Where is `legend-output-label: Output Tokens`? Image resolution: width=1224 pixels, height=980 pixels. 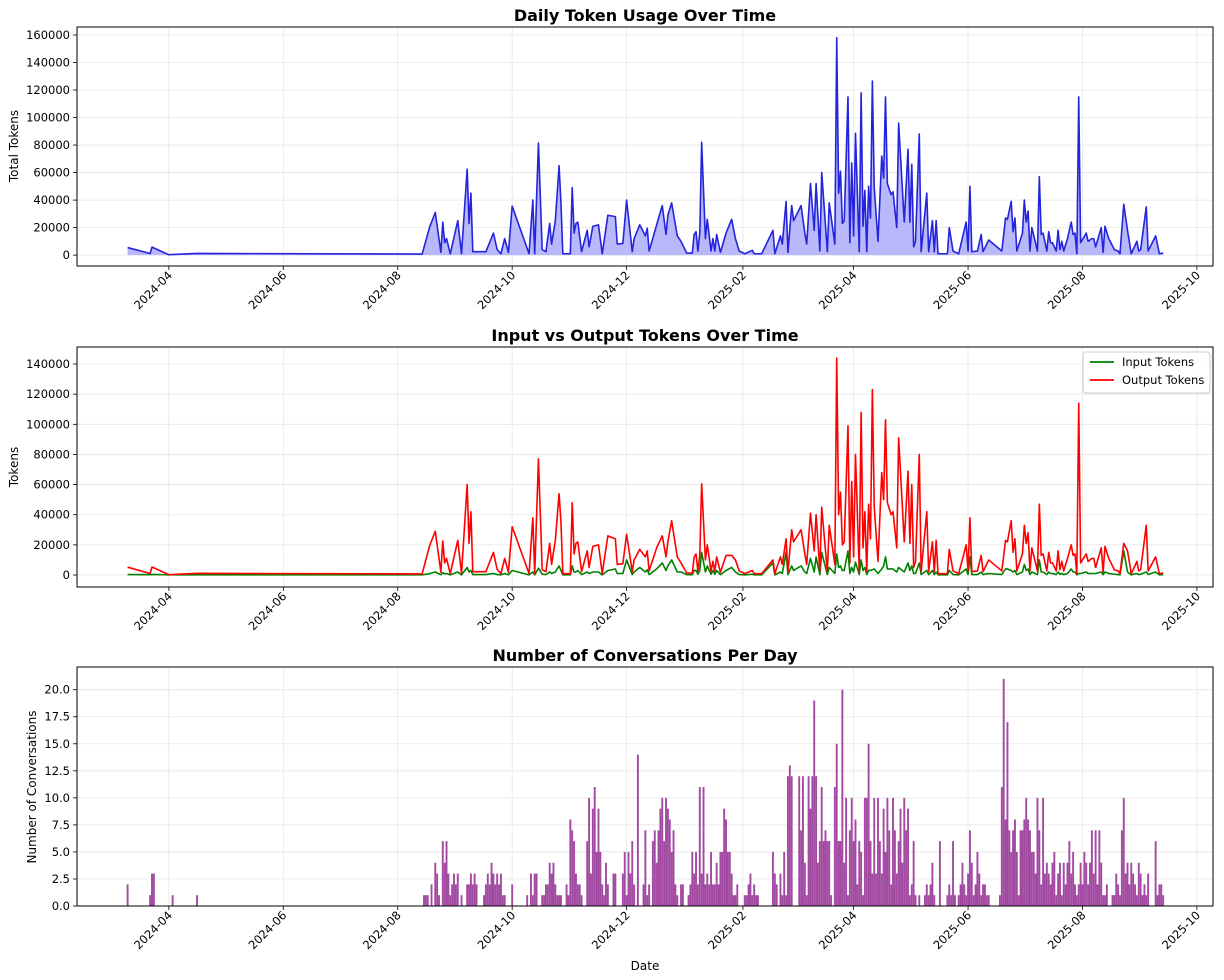 legend-output-label: Output Tokens is located at coordinates (1163, 380).